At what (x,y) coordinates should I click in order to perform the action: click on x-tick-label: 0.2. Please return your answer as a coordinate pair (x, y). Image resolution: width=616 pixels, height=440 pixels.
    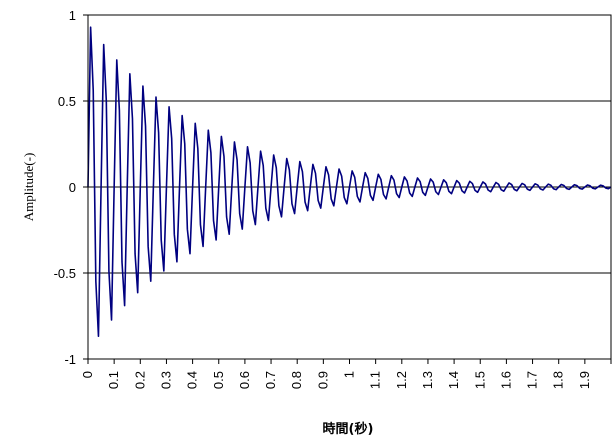
    Looking at the image, I should click on (139, 380).